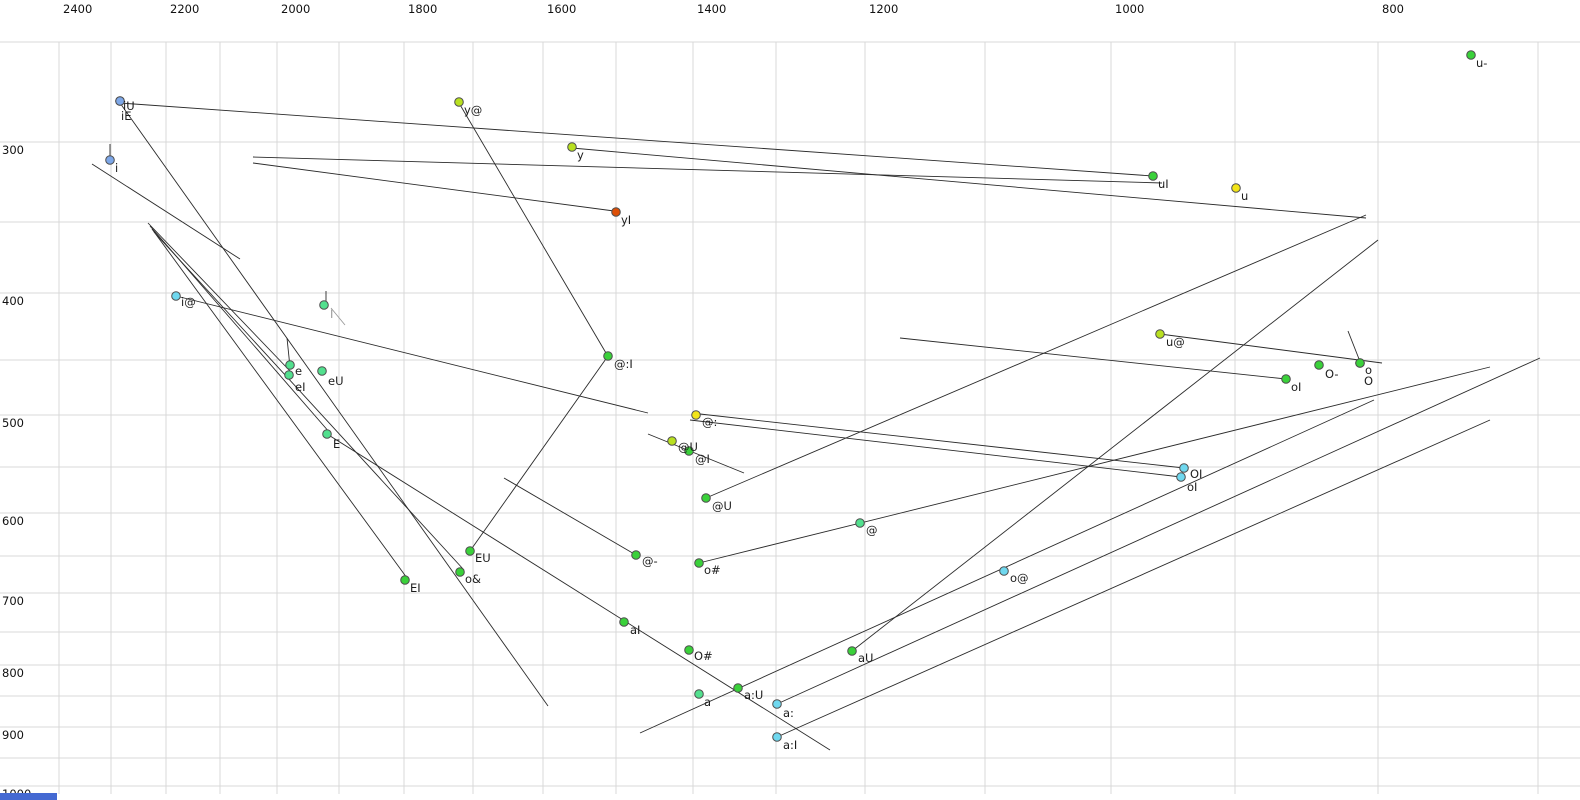  I want to click on data-point-@:I, so click(608, 356).